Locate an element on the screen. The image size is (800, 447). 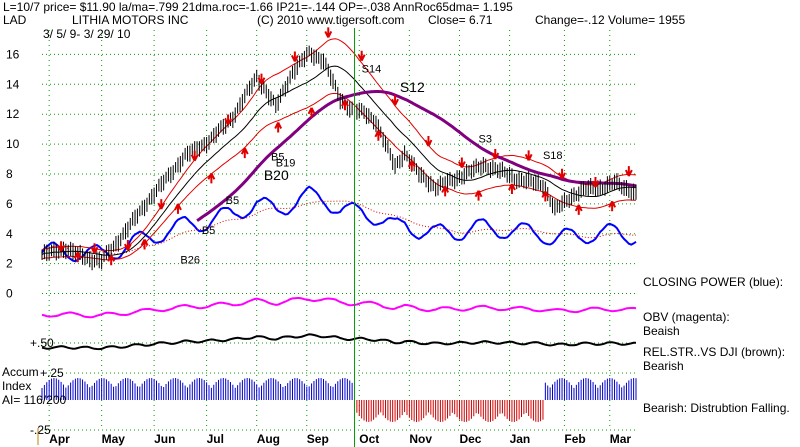
month-label: Oct is located at coordinates (369, 439).